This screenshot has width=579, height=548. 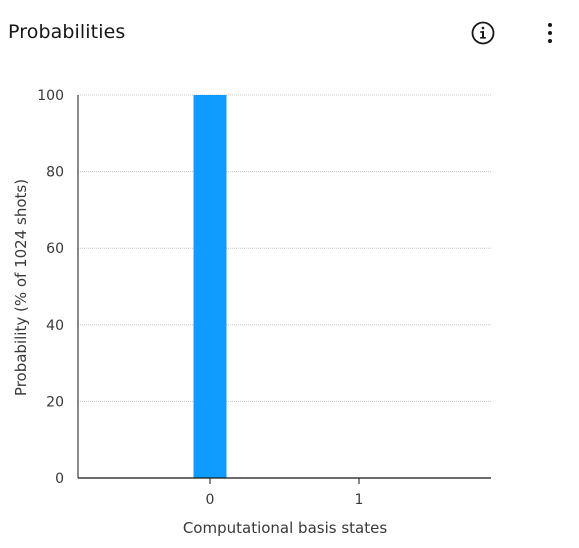 What do you see at coordinates (55, 402) in the screenshot?
I see `y-tick-label: 20` at bounding box center [55, 402].